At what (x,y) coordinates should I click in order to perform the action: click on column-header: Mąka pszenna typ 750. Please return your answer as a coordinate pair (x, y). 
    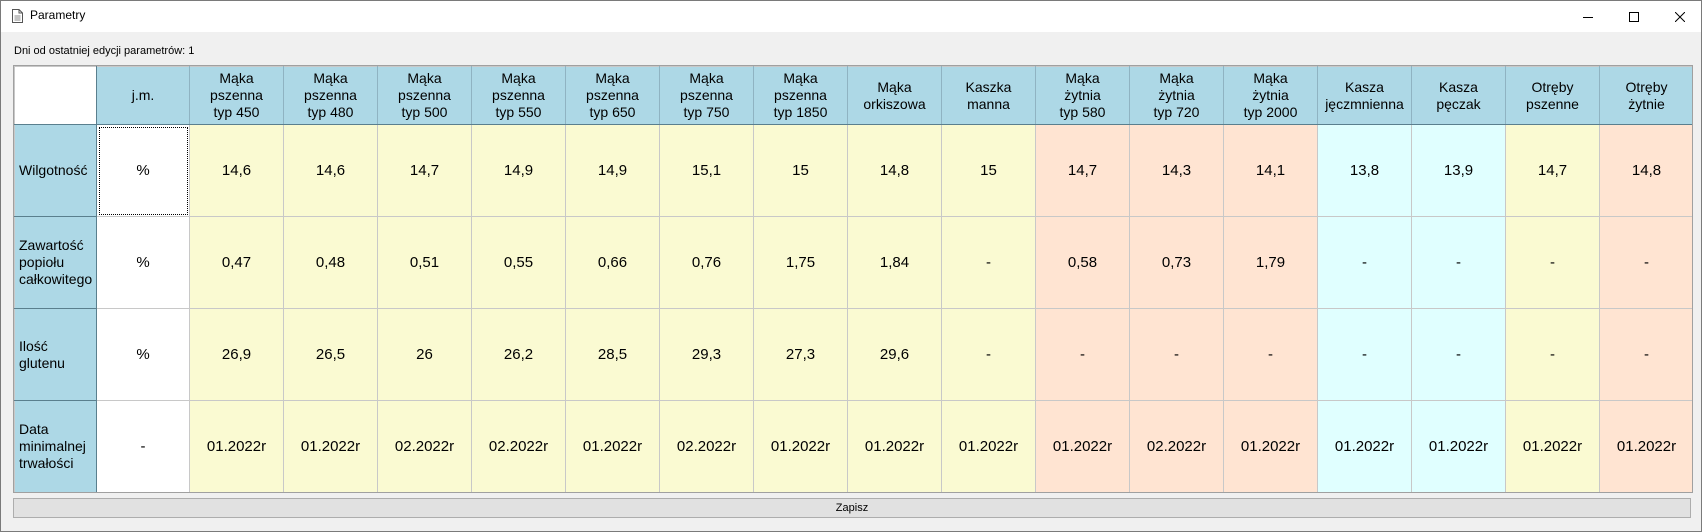
    Looking at the image, I should click on (706, 95).